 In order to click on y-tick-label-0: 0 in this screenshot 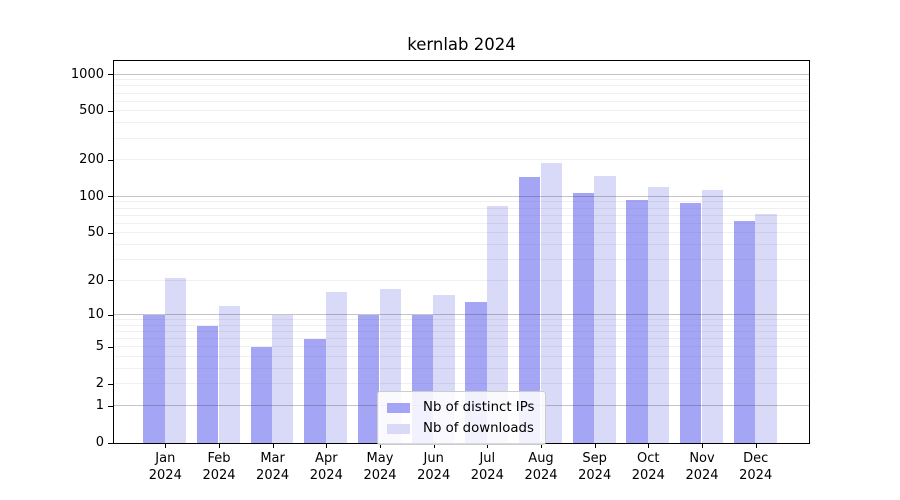, I will do `click(99, 442)`.